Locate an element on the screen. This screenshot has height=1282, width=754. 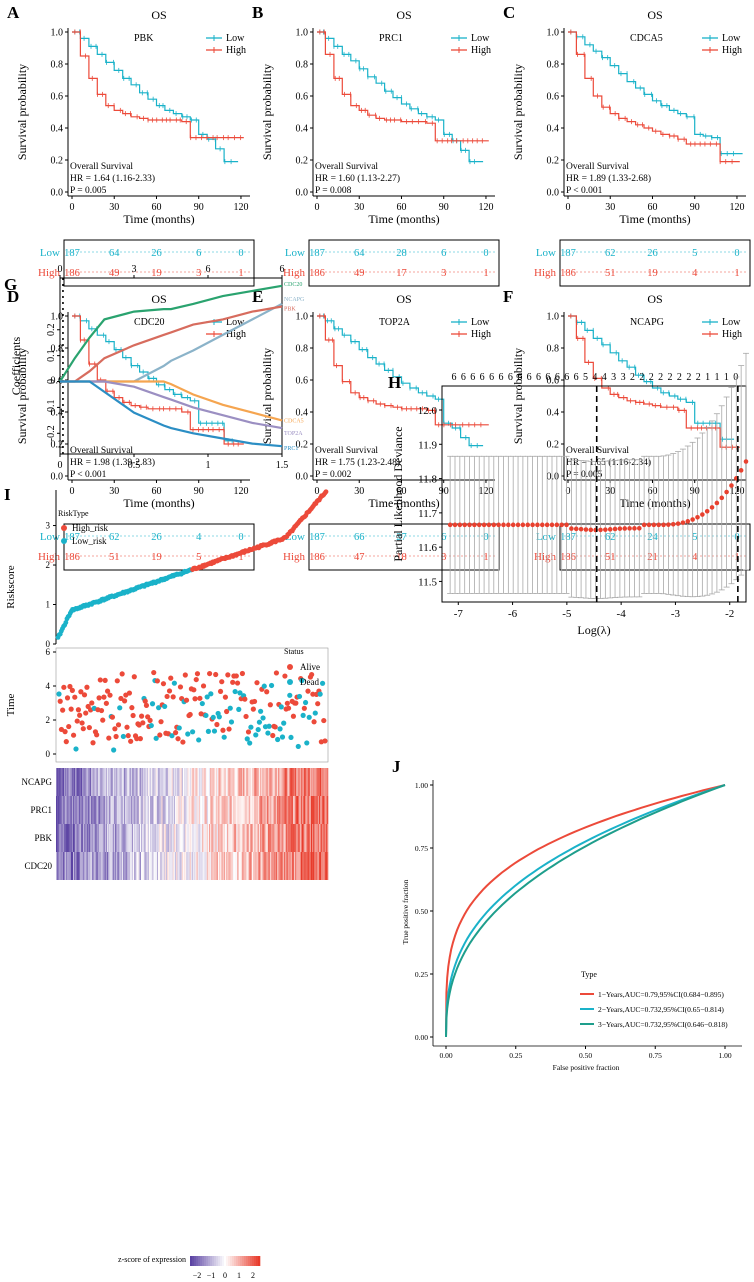
km-e-xlabel: Time (months) is located at coordinates (403, 503).